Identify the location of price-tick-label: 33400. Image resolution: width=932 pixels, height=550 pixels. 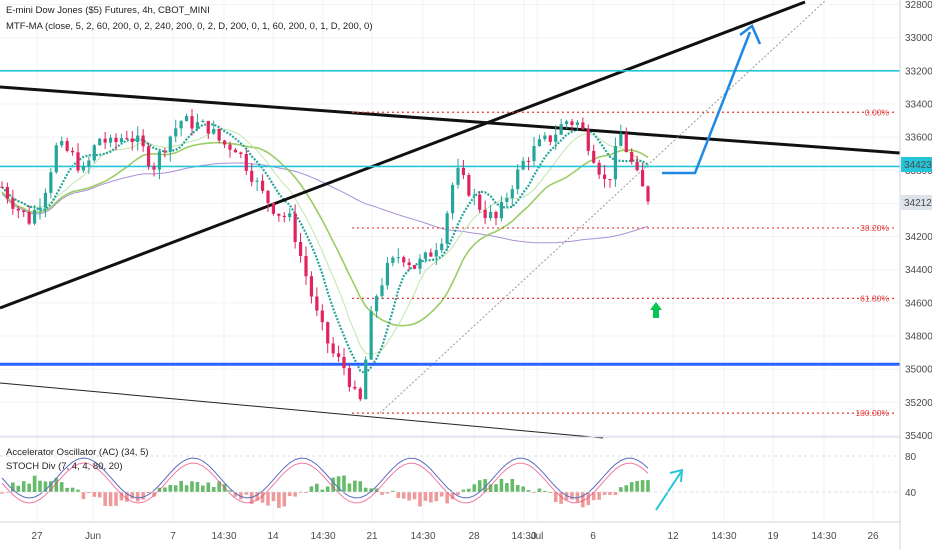
(918, 104).